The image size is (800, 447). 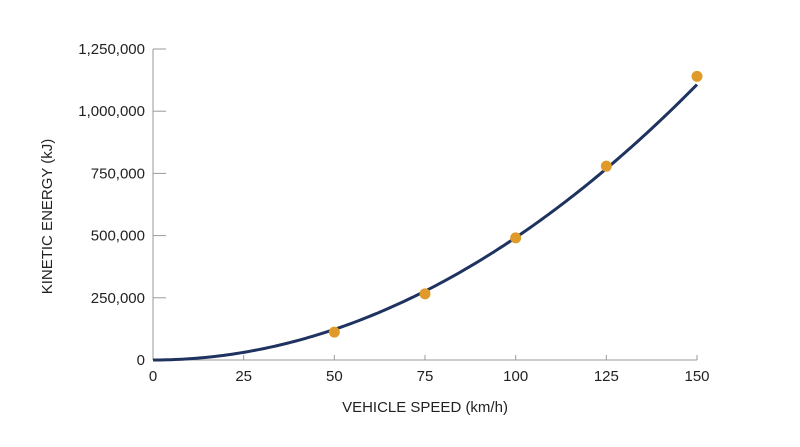 What do you see at coordinates (334, 376) in the screenshot?
I see `x-tick-label: 50` at bounding box center [334, 376].